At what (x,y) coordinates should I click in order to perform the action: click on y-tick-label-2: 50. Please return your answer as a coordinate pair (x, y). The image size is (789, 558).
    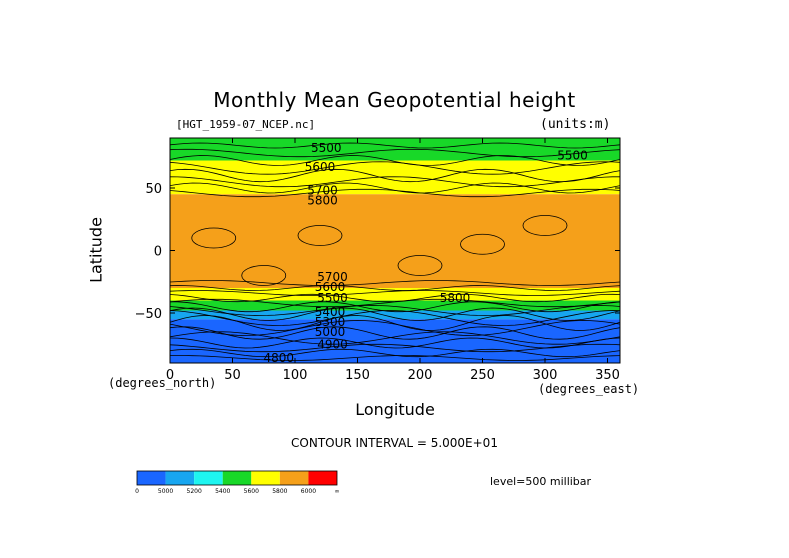
    Looking at the image, I should click on (153, 189).